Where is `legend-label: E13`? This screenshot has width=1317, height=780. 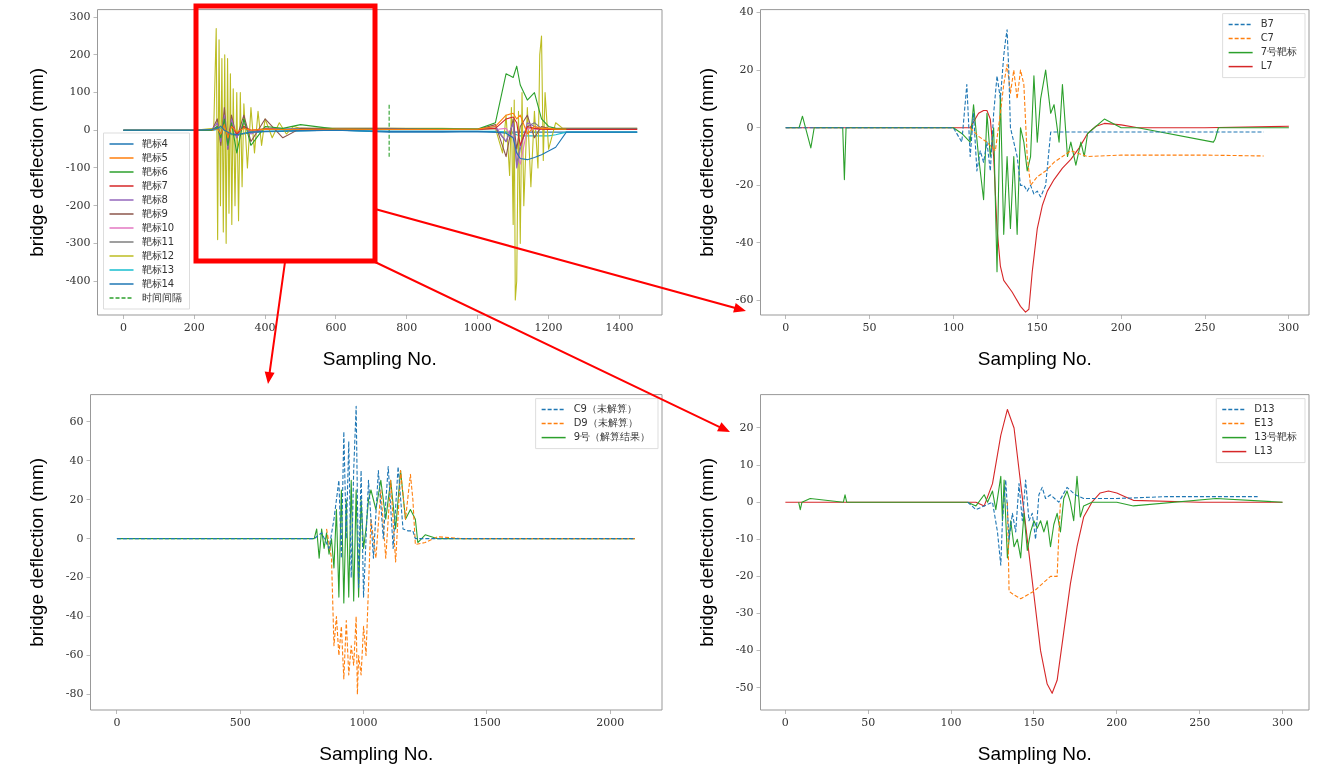 legend-label: E13 is located at coordinates (1264, 423).